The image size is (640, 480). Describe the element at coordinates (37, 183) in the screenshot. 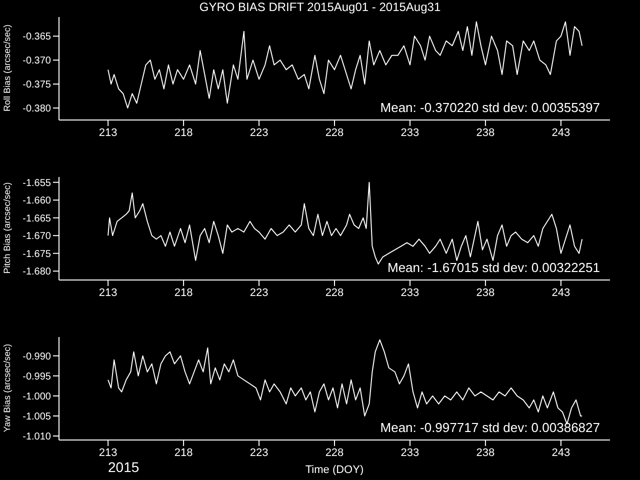

I see `y-tick-label: -1.655` at that location.